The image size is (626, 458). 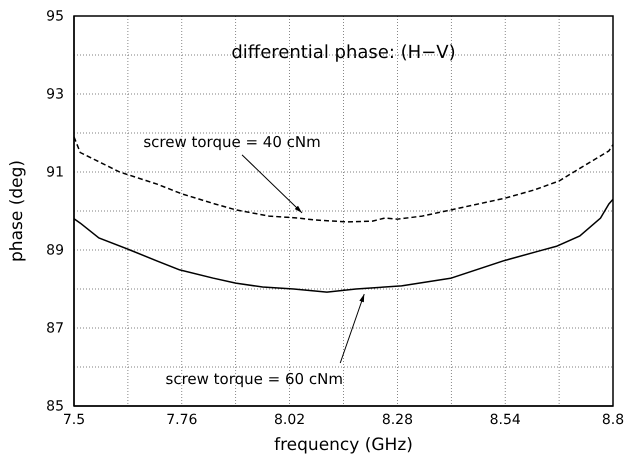 I want to click on x-tick-label: 8.28, so click(x=397, y=420).